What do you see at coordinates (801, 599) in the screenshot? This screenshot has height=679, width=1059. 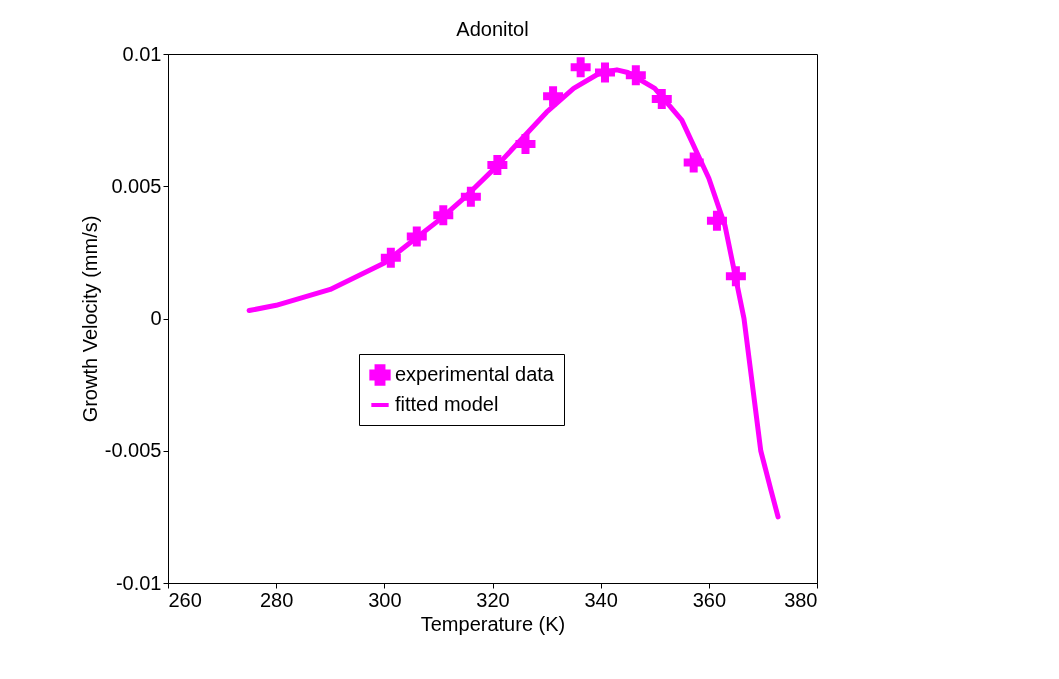 I see `x-tick-label: 380` at bounding box center [801, 599].